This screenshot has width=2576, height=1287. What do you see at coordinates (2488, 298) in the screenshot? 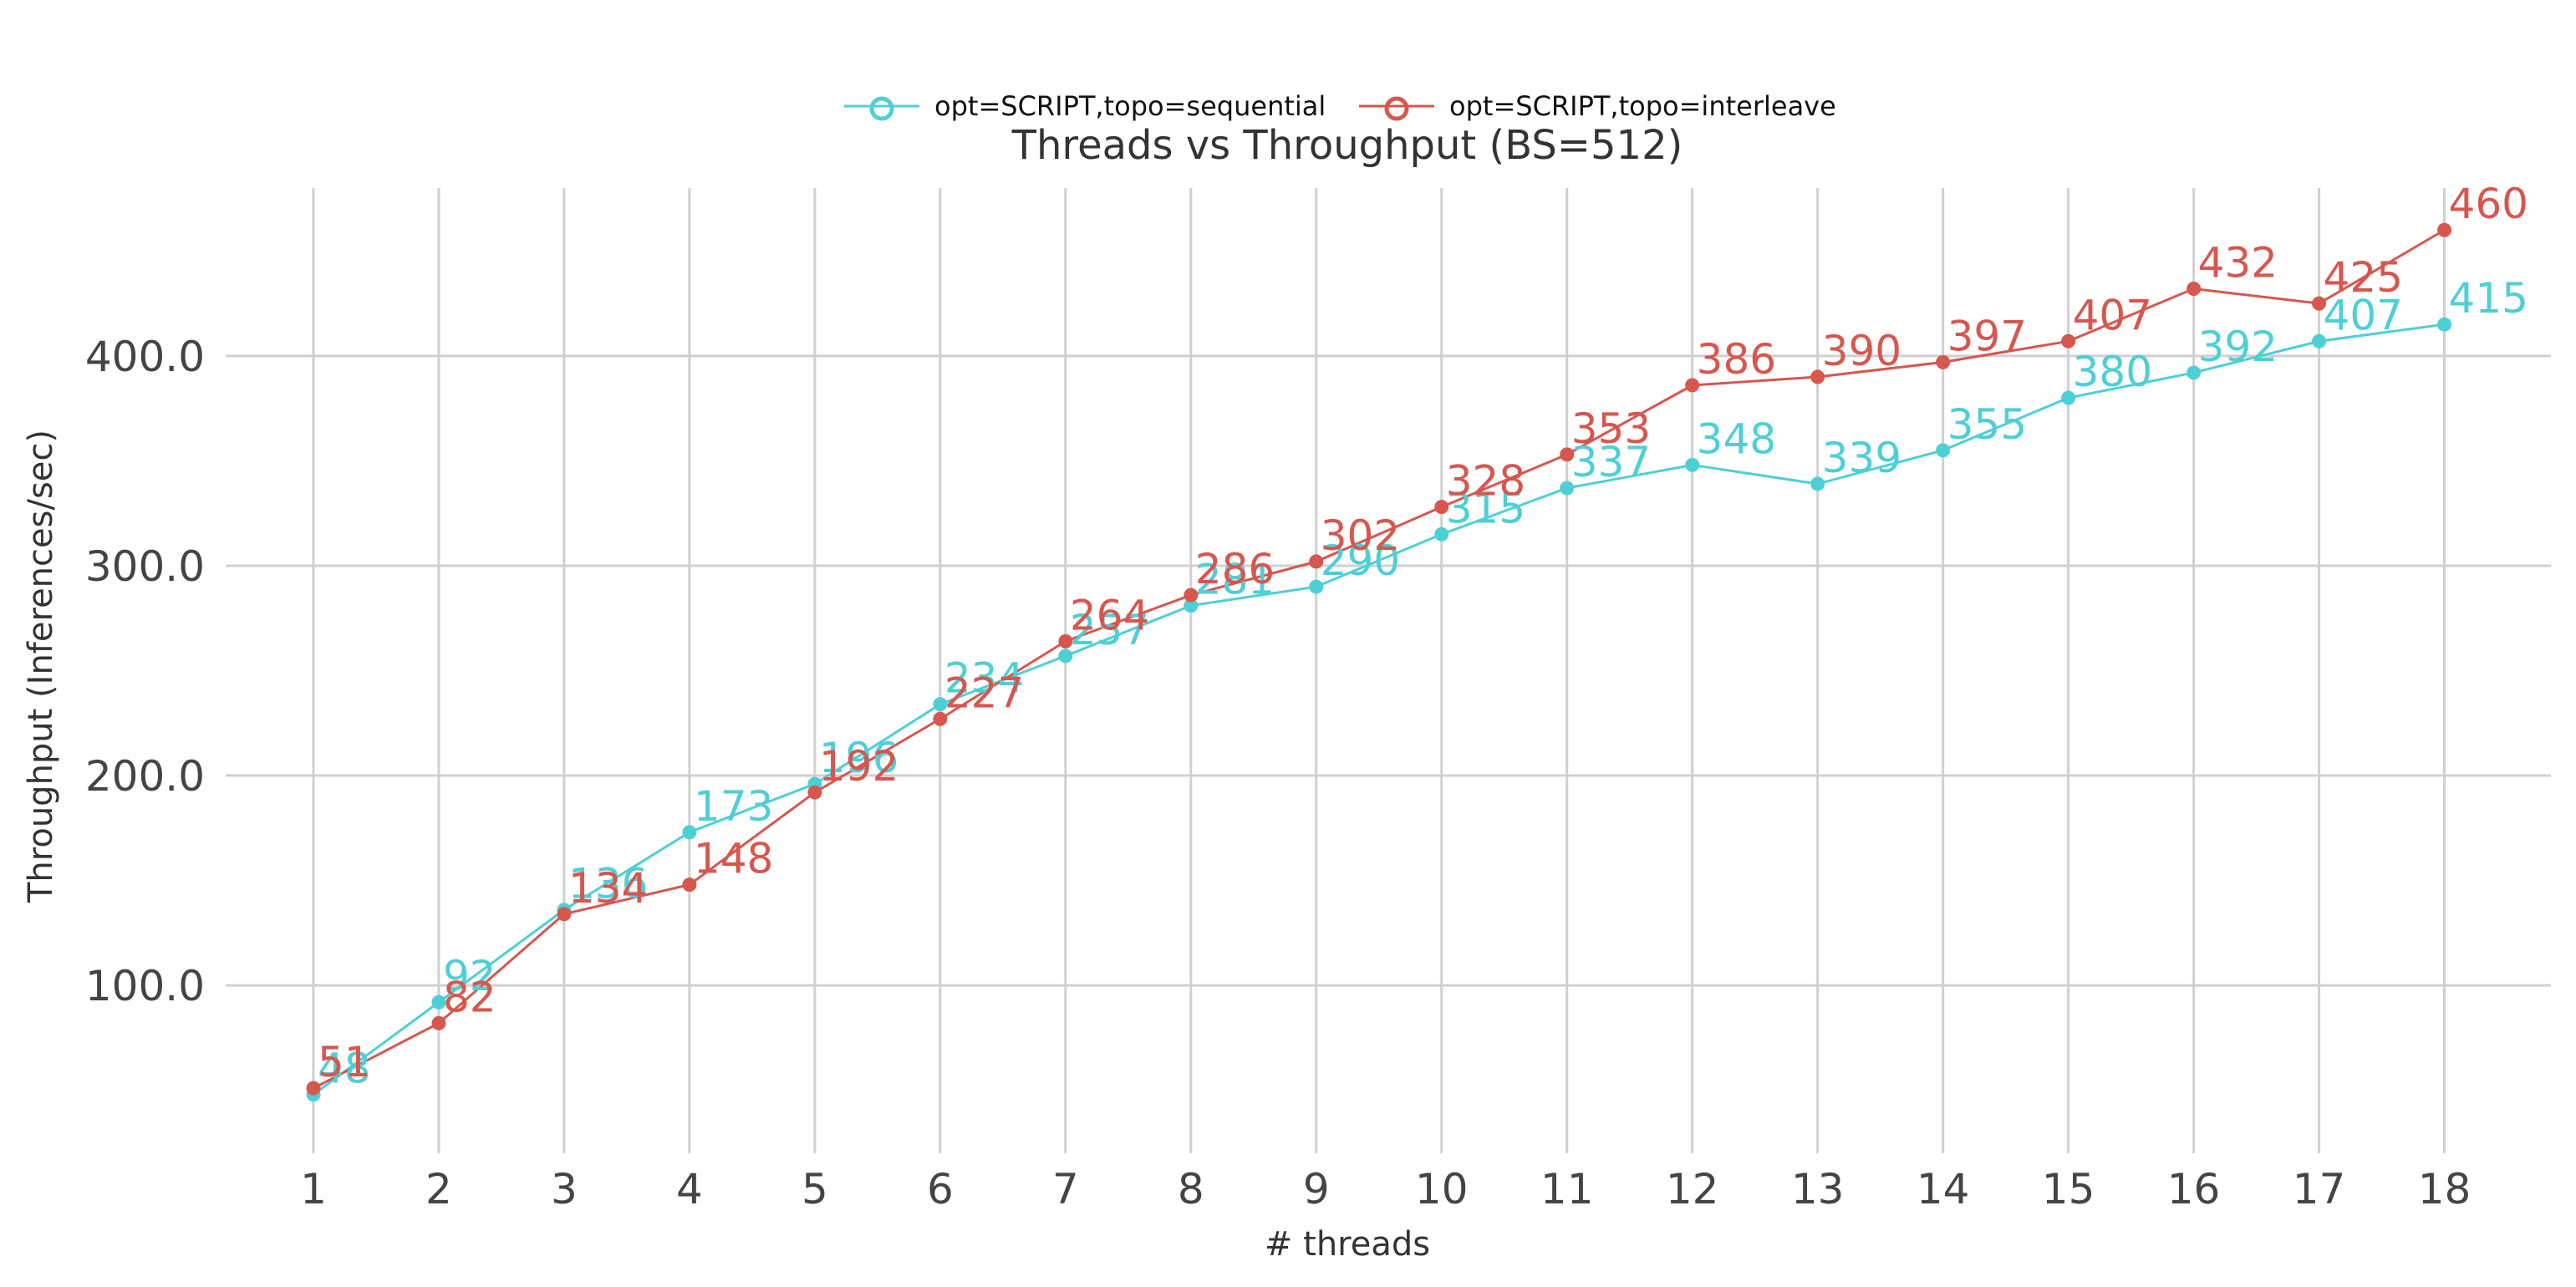
I see `data-label: 415` at bounding box center [2488, 298].